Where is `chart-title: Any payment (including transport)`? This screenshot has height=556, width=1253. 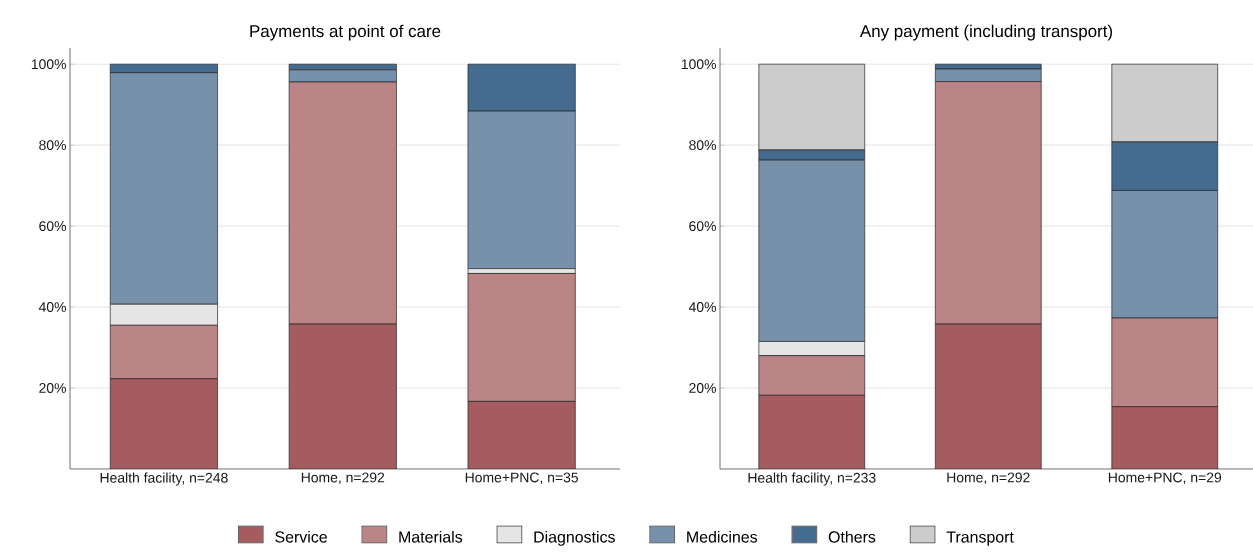 chart-title: Any payment (including transport) is located at coordinates (986, 32).